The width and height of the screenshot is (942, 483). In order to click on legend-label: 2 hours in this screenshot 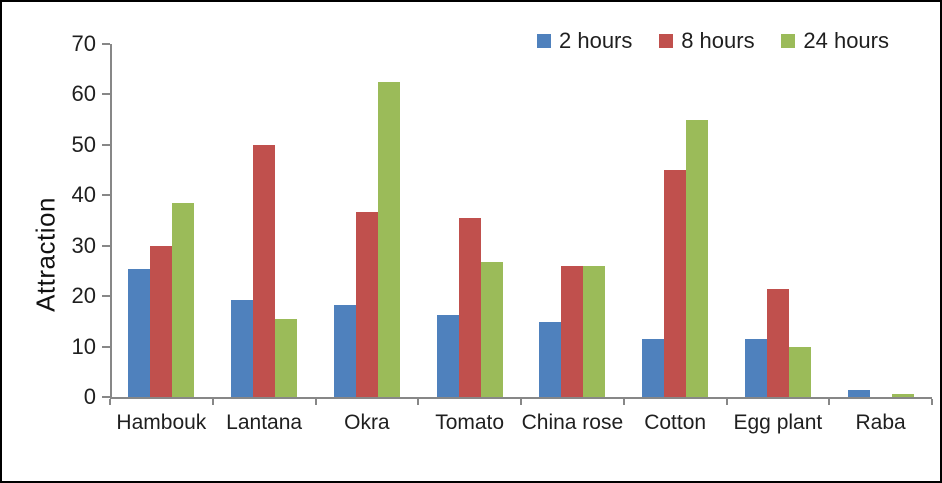, I will do `click(596, 40)`.